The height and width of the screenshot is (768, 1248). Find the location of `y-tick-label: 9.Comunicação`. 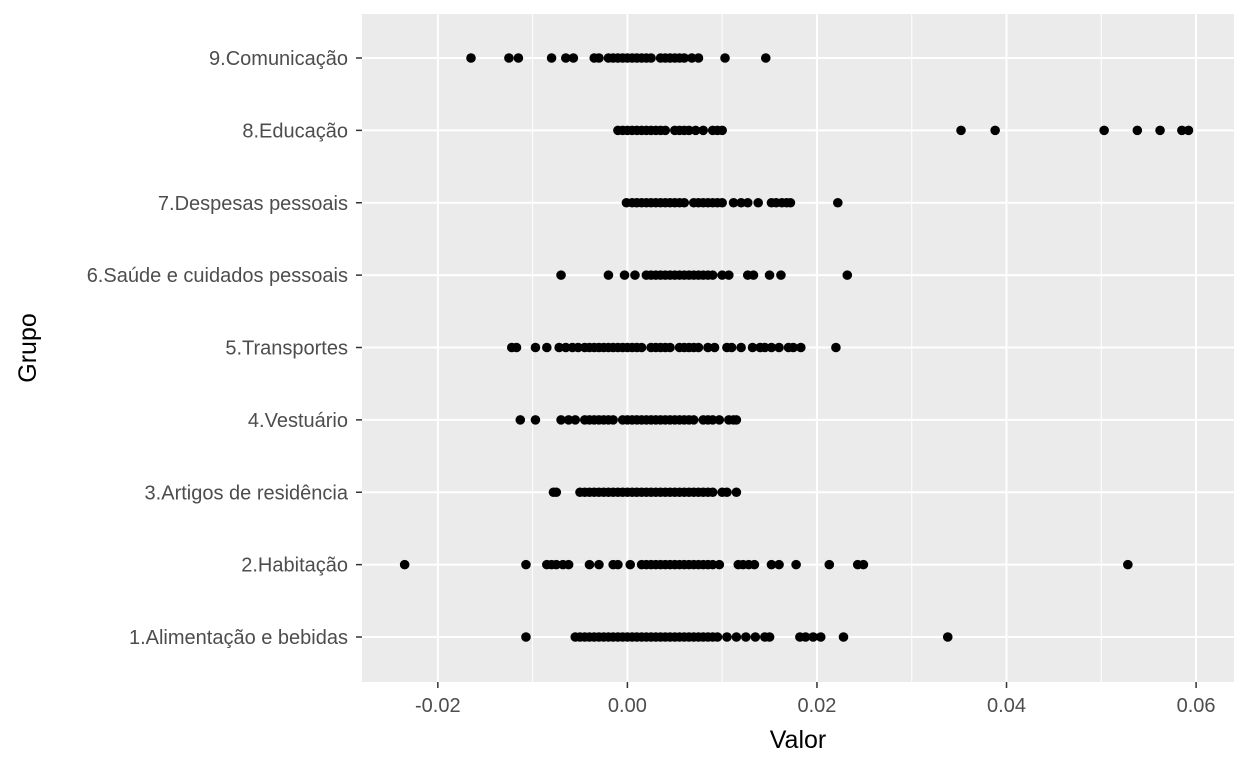

y-tick-label: 9.Comunicação is located at coordinates (278, 59).